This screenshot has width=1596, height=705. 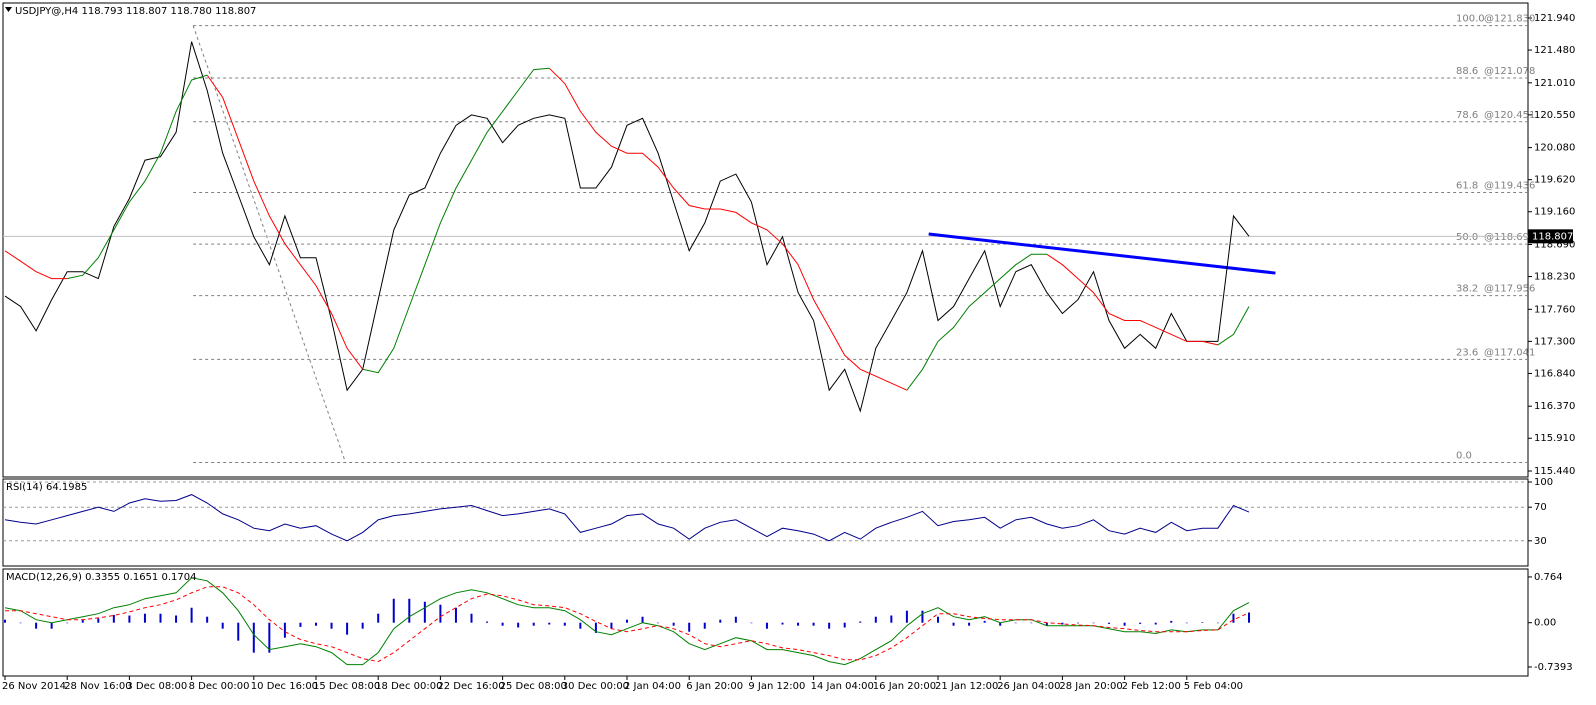 I want to click on fib-price: @121.078, so click(x=1509, y=71).